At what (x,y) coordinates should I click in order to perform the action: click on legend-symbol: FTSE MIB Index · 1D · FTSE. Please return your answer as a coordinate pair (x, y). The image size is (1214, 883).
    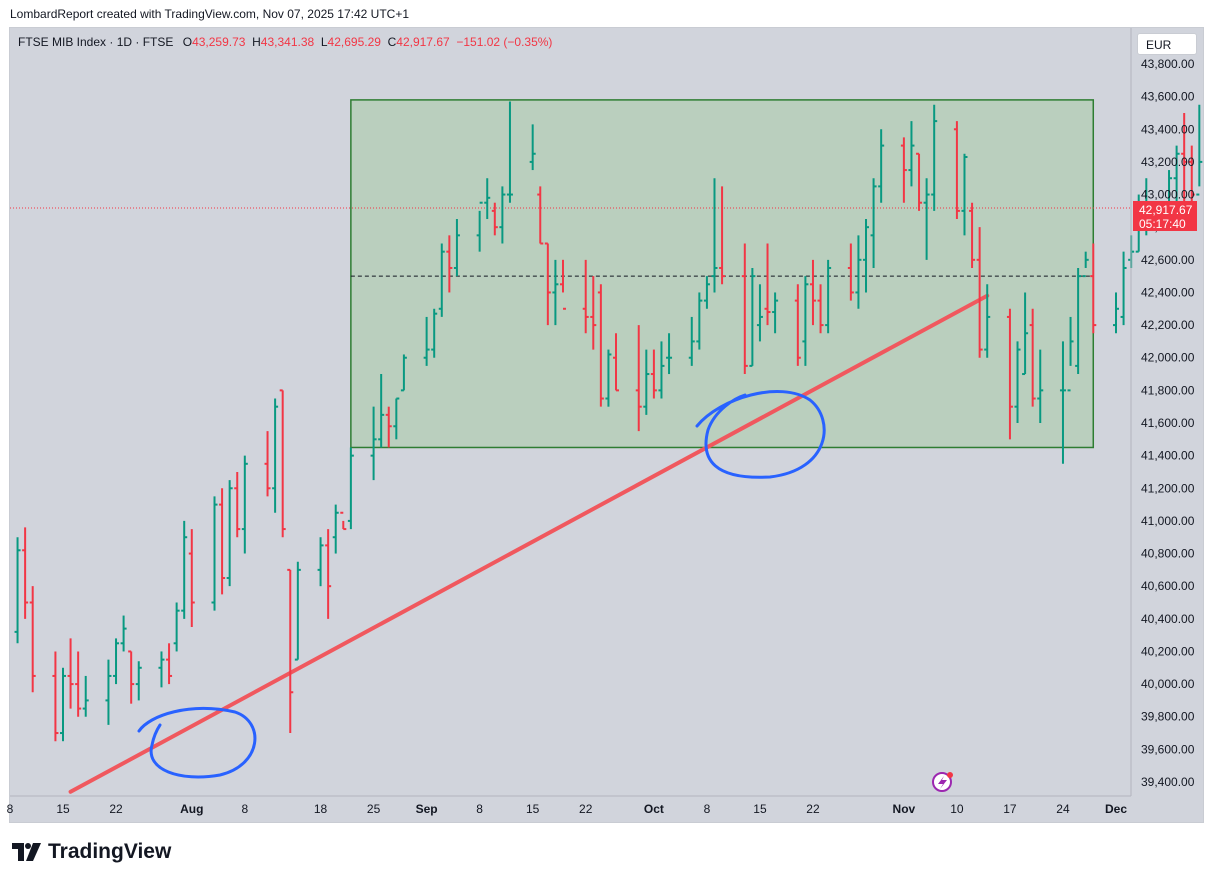
    Looking at the image, I should click on (96, 42).